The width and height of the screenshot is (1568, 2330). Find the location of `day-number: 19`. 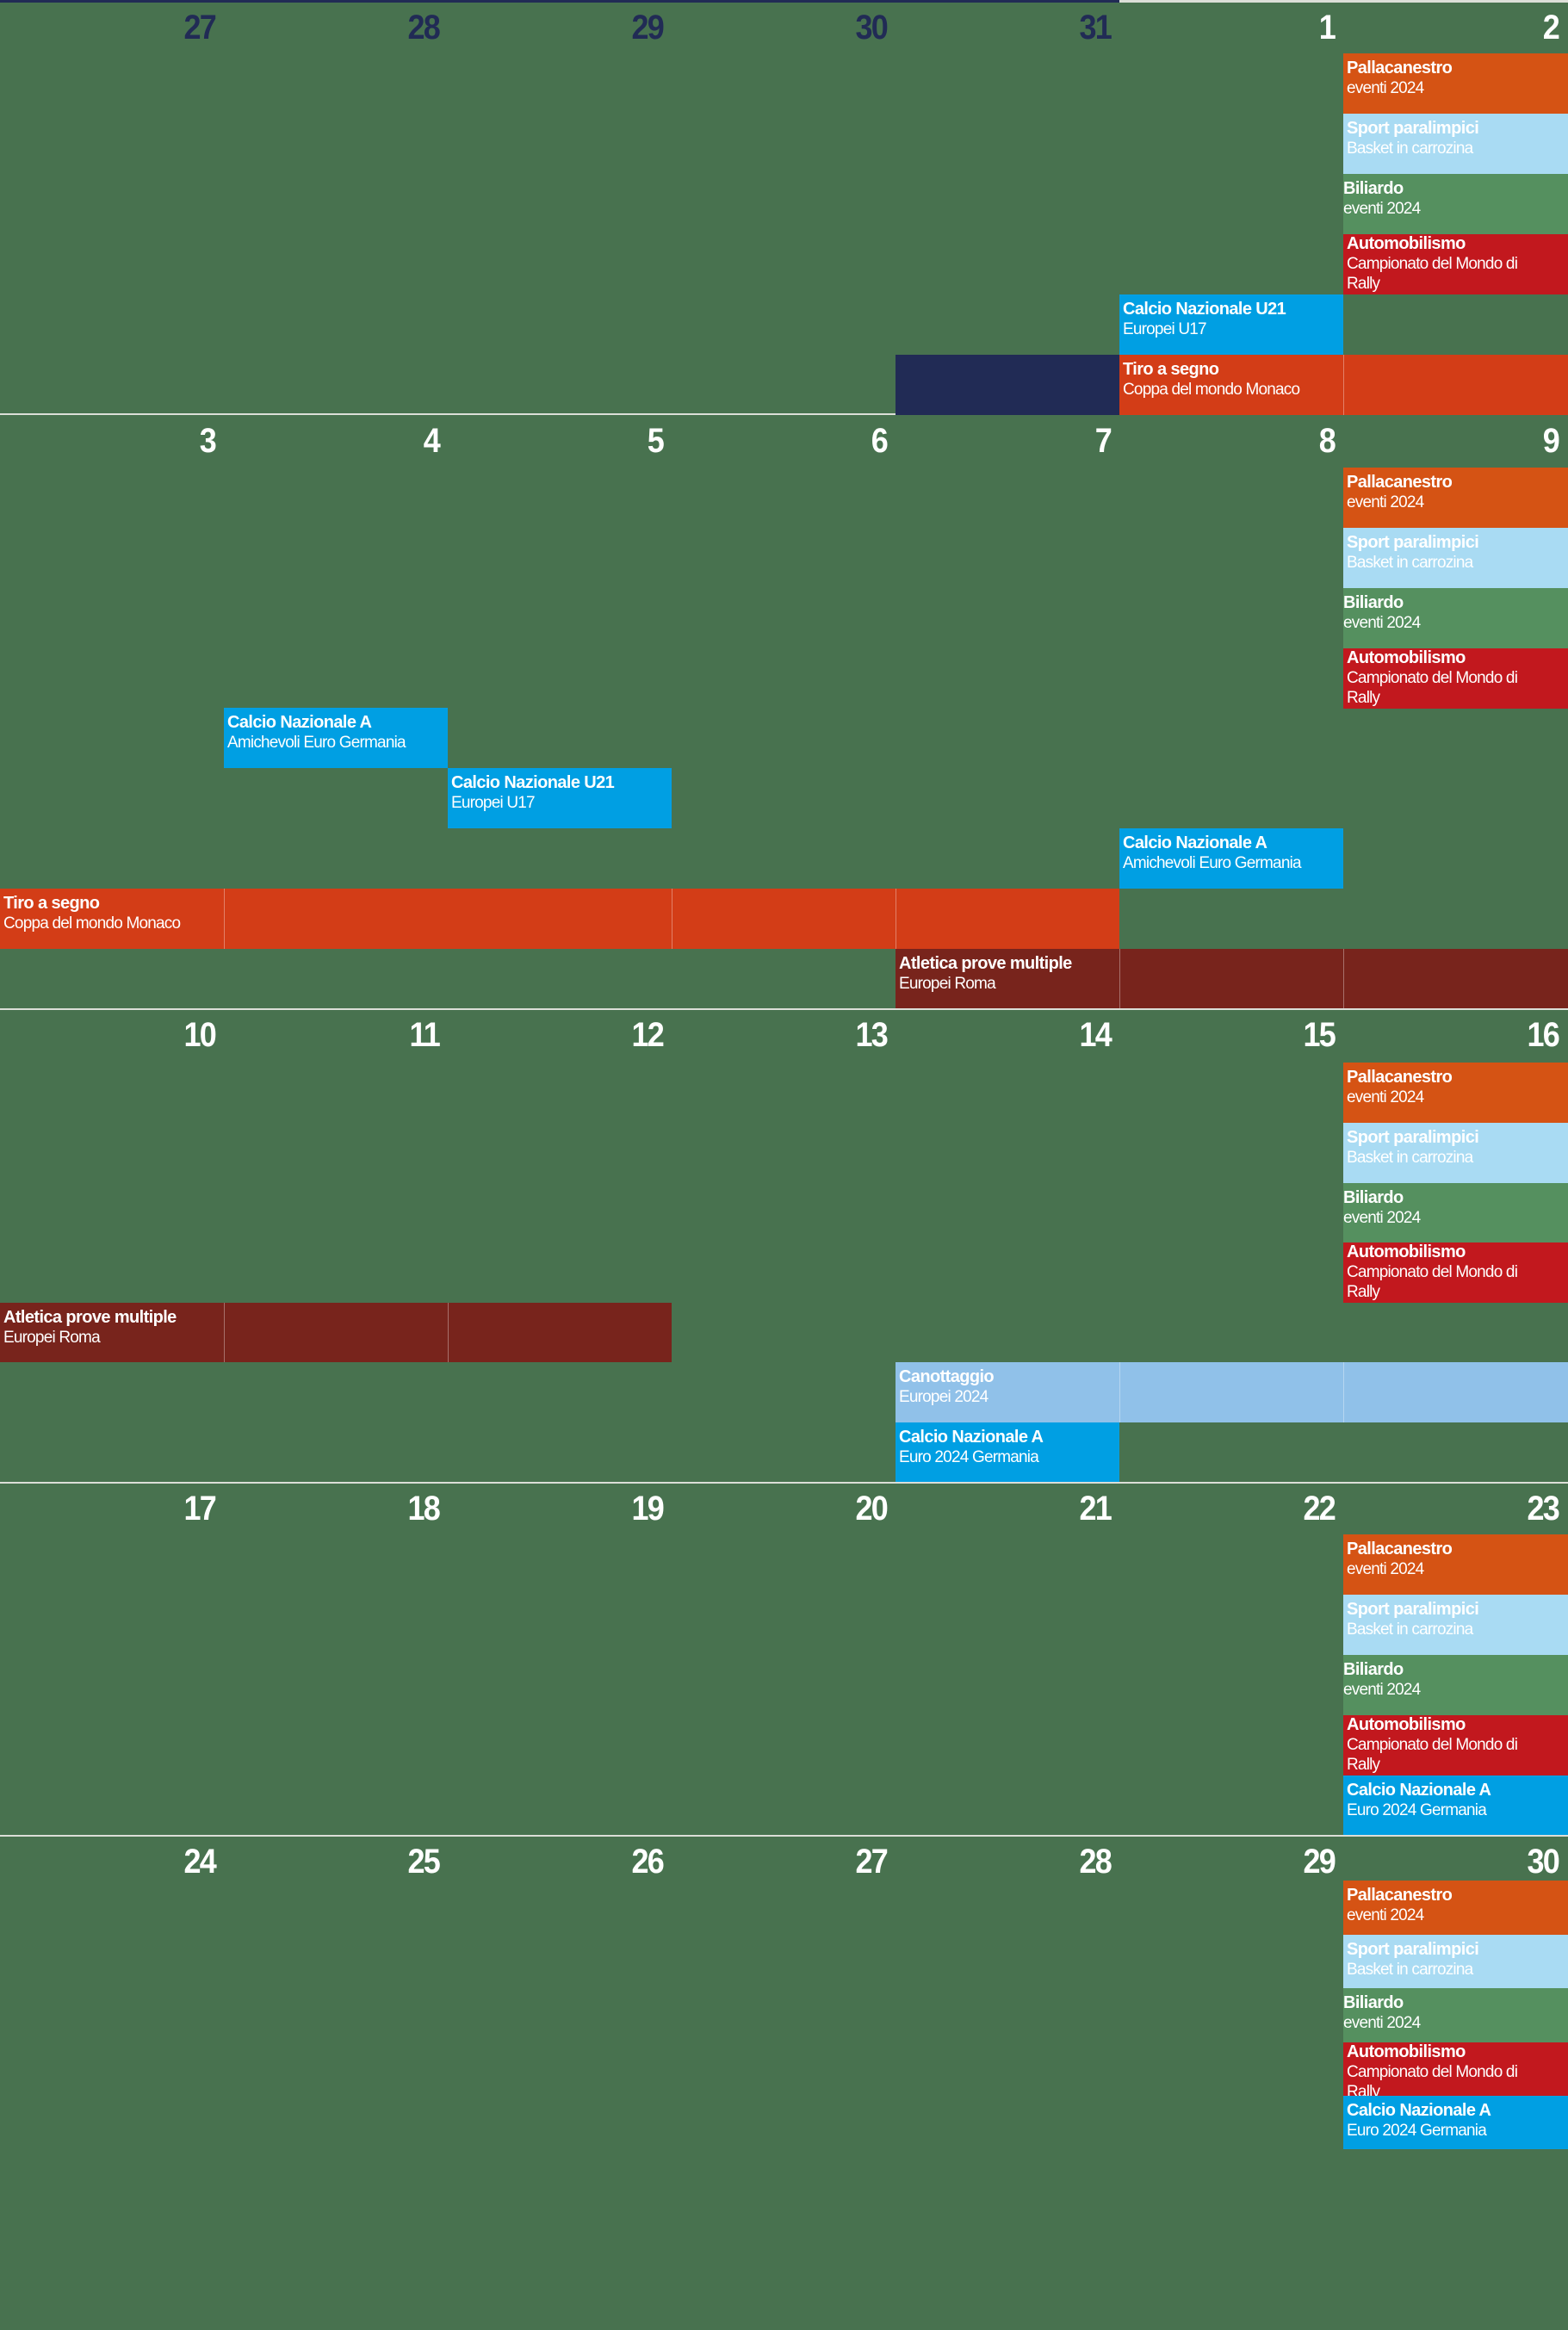

day-number: 19 is located at coordinates (648, 1509).